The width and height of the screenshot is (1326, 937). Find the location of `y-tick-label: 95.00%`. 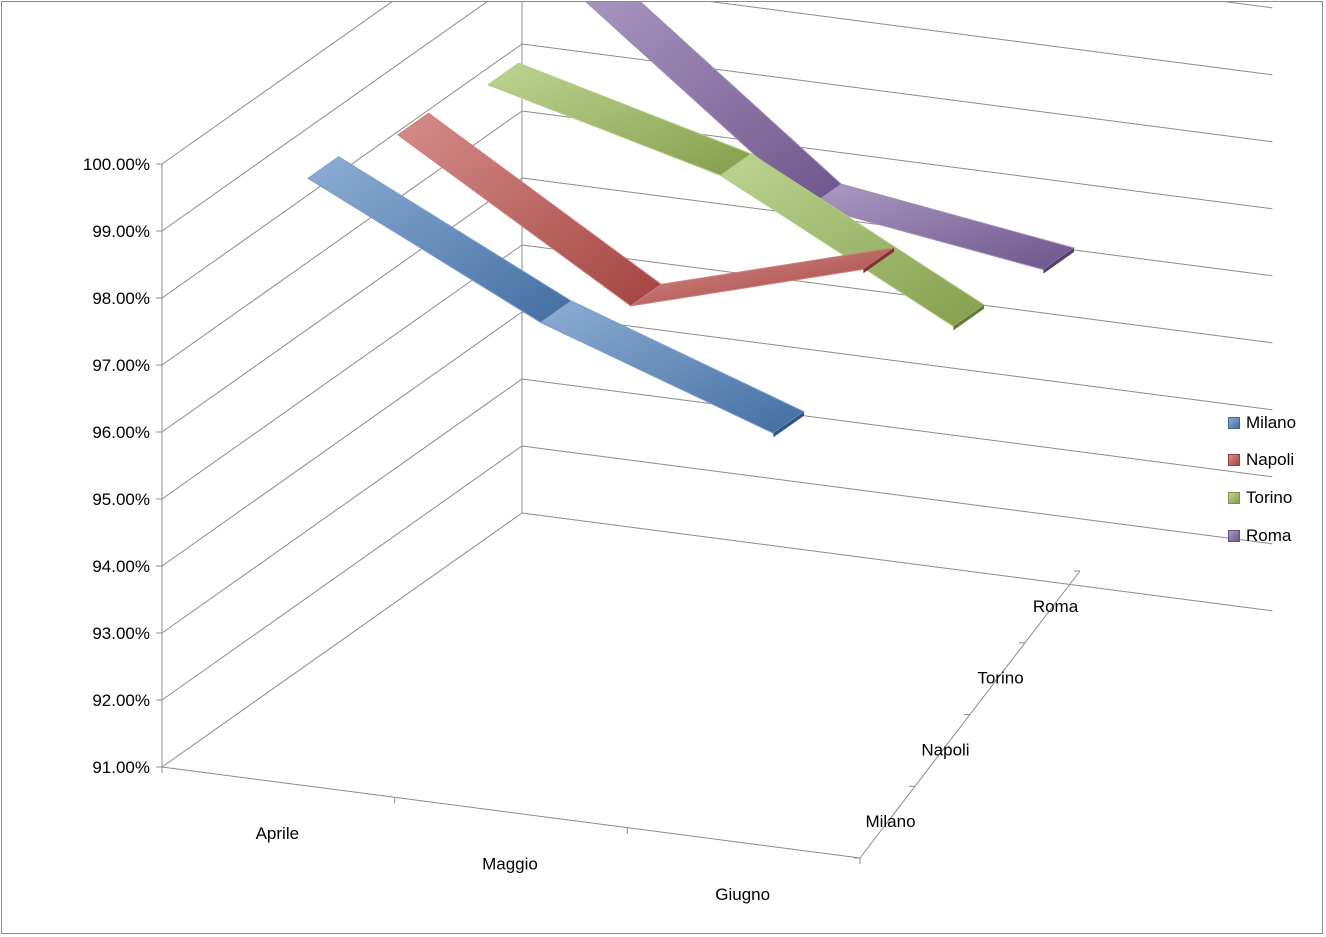

y-tick-label: 95.00% is located at coordinates (121, 499).